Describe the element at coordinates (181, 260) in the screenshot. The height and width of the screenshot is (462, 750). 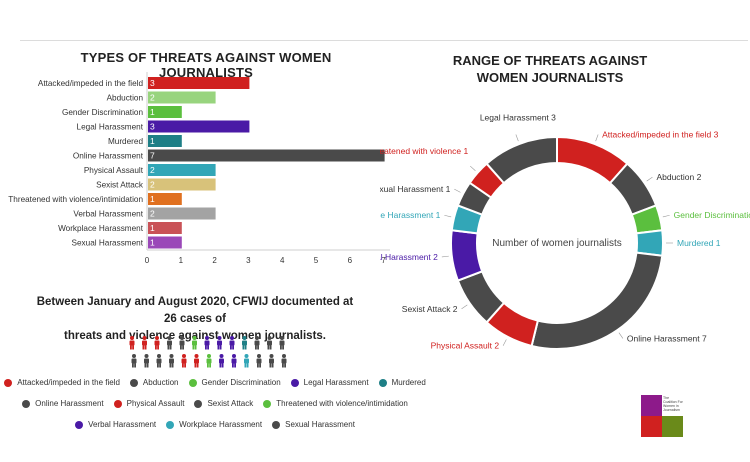
I see `x-tick-label: 1` at that location.